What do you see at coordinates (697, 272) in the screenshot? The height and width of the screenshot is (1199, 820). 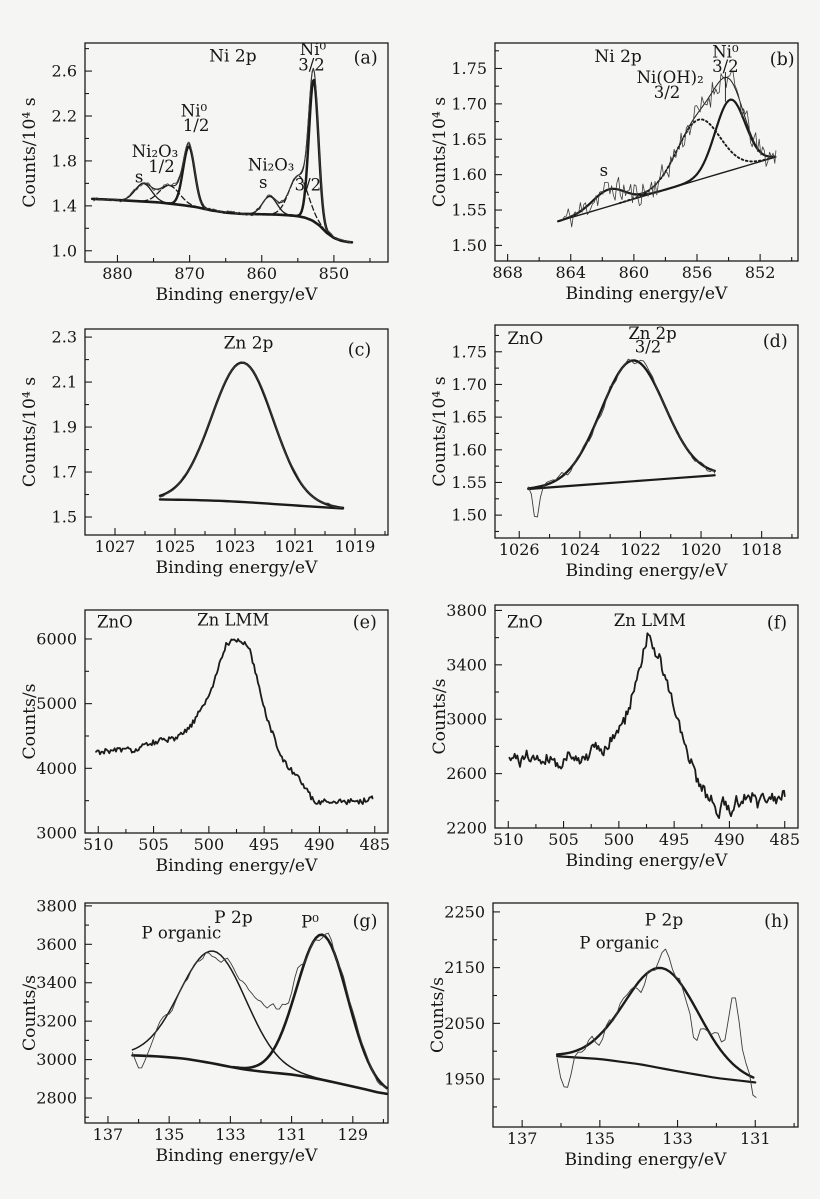 I see `panel-b-x-tick-856: 856` at bounding box center [697, 272].